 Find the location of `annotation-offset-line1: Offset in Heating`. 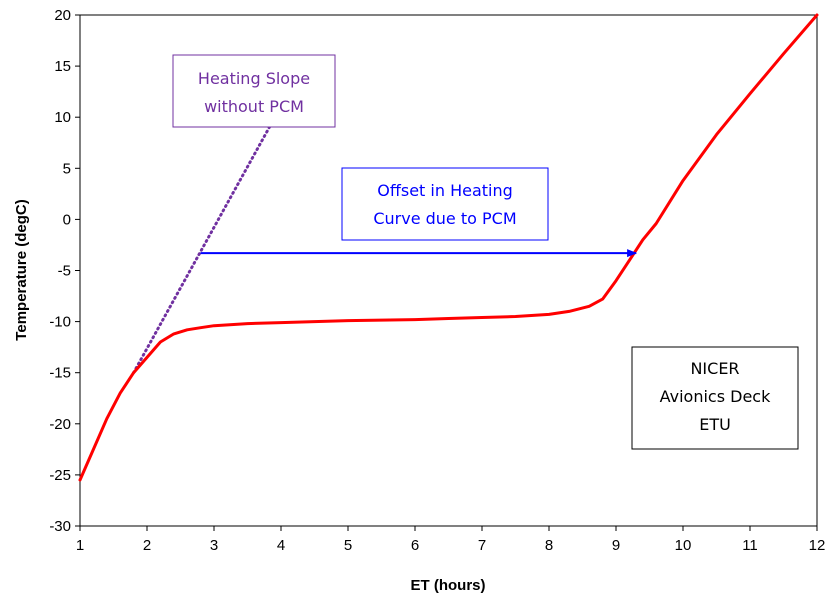

annotation-offset-line1: Offset in Heating is located at coordinates (445, 190).